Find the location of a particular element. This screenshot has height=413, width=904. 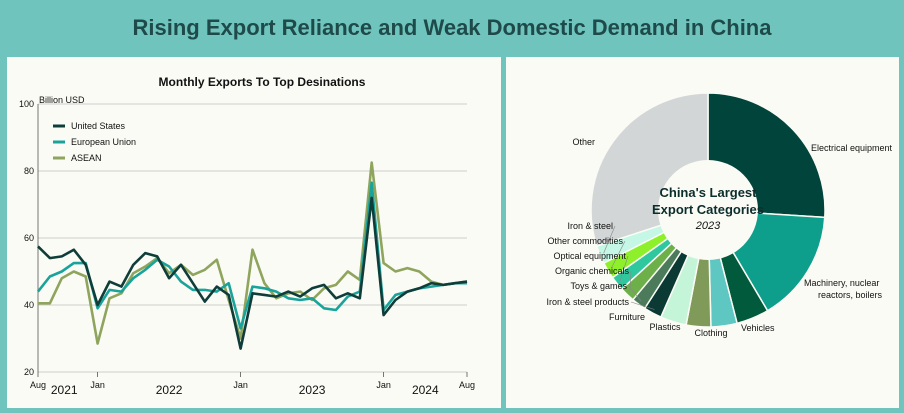

year-label: 2022 is located at coordinates (169, 390).